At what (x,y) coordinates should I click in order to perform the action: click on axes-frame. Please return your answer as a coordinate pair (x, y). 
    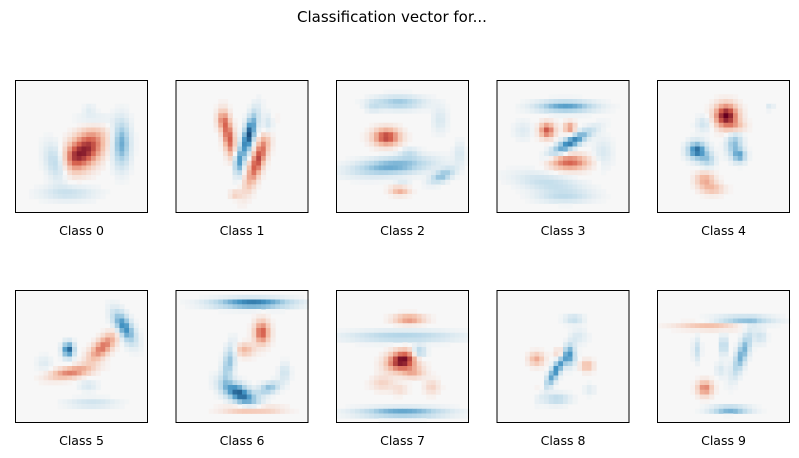
    Looking at the image, I should click on (242, 146).